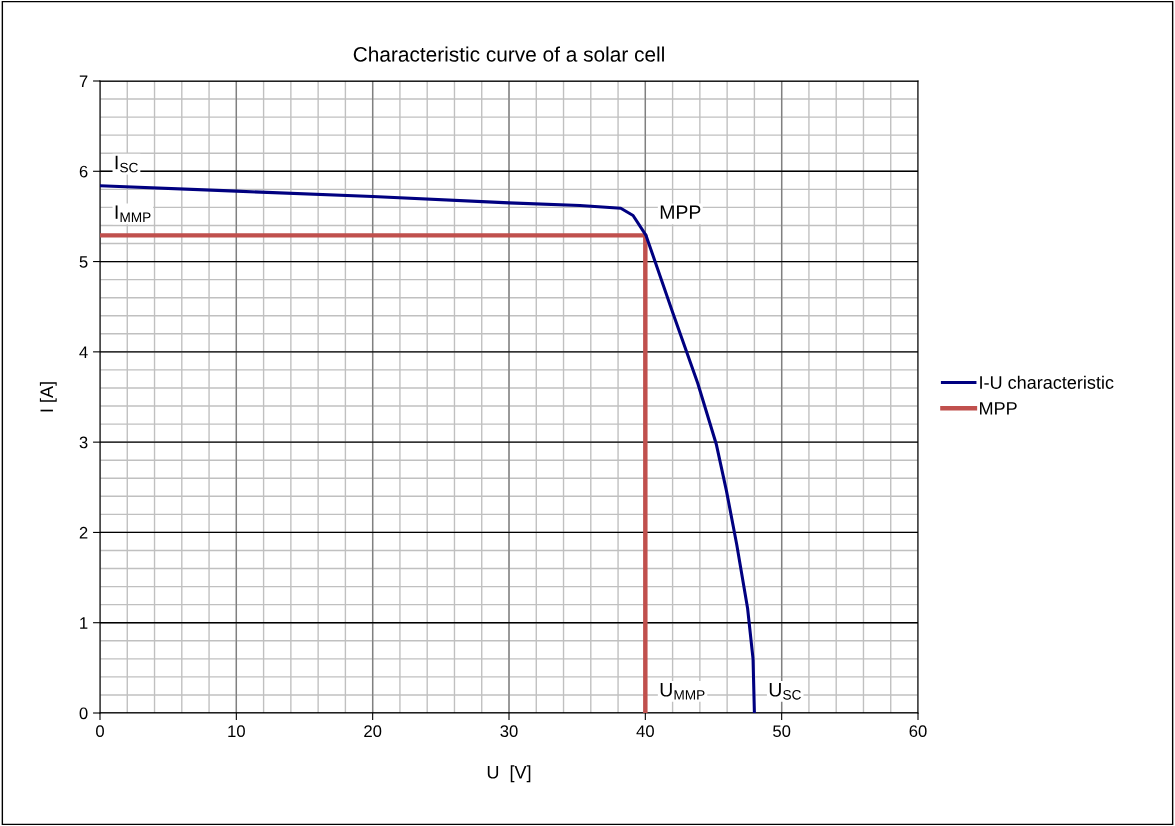 The width and height of the screenshot is (1175, 826). What do you see at coordinates (680, 212) in the screenshot?
I see `annotation: MPP` at bounding box center [680, 212].